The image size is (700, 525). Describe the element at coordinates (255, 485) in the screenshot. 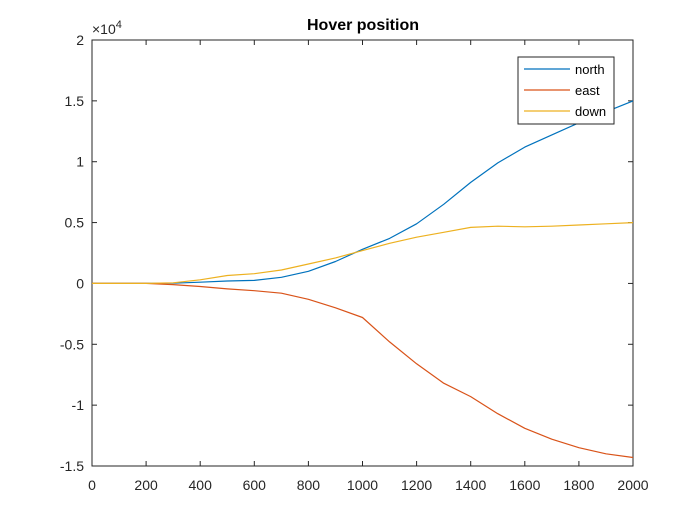

I see `x-tick-label: 600` at that location.